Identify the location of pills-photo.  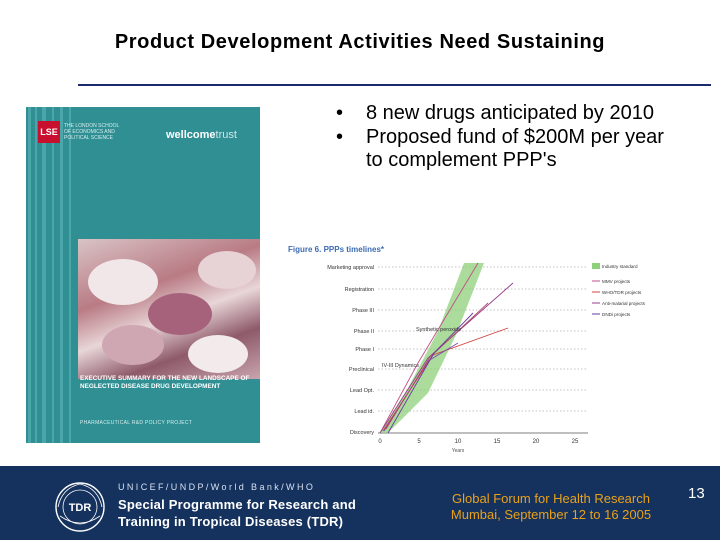
(169, 309).